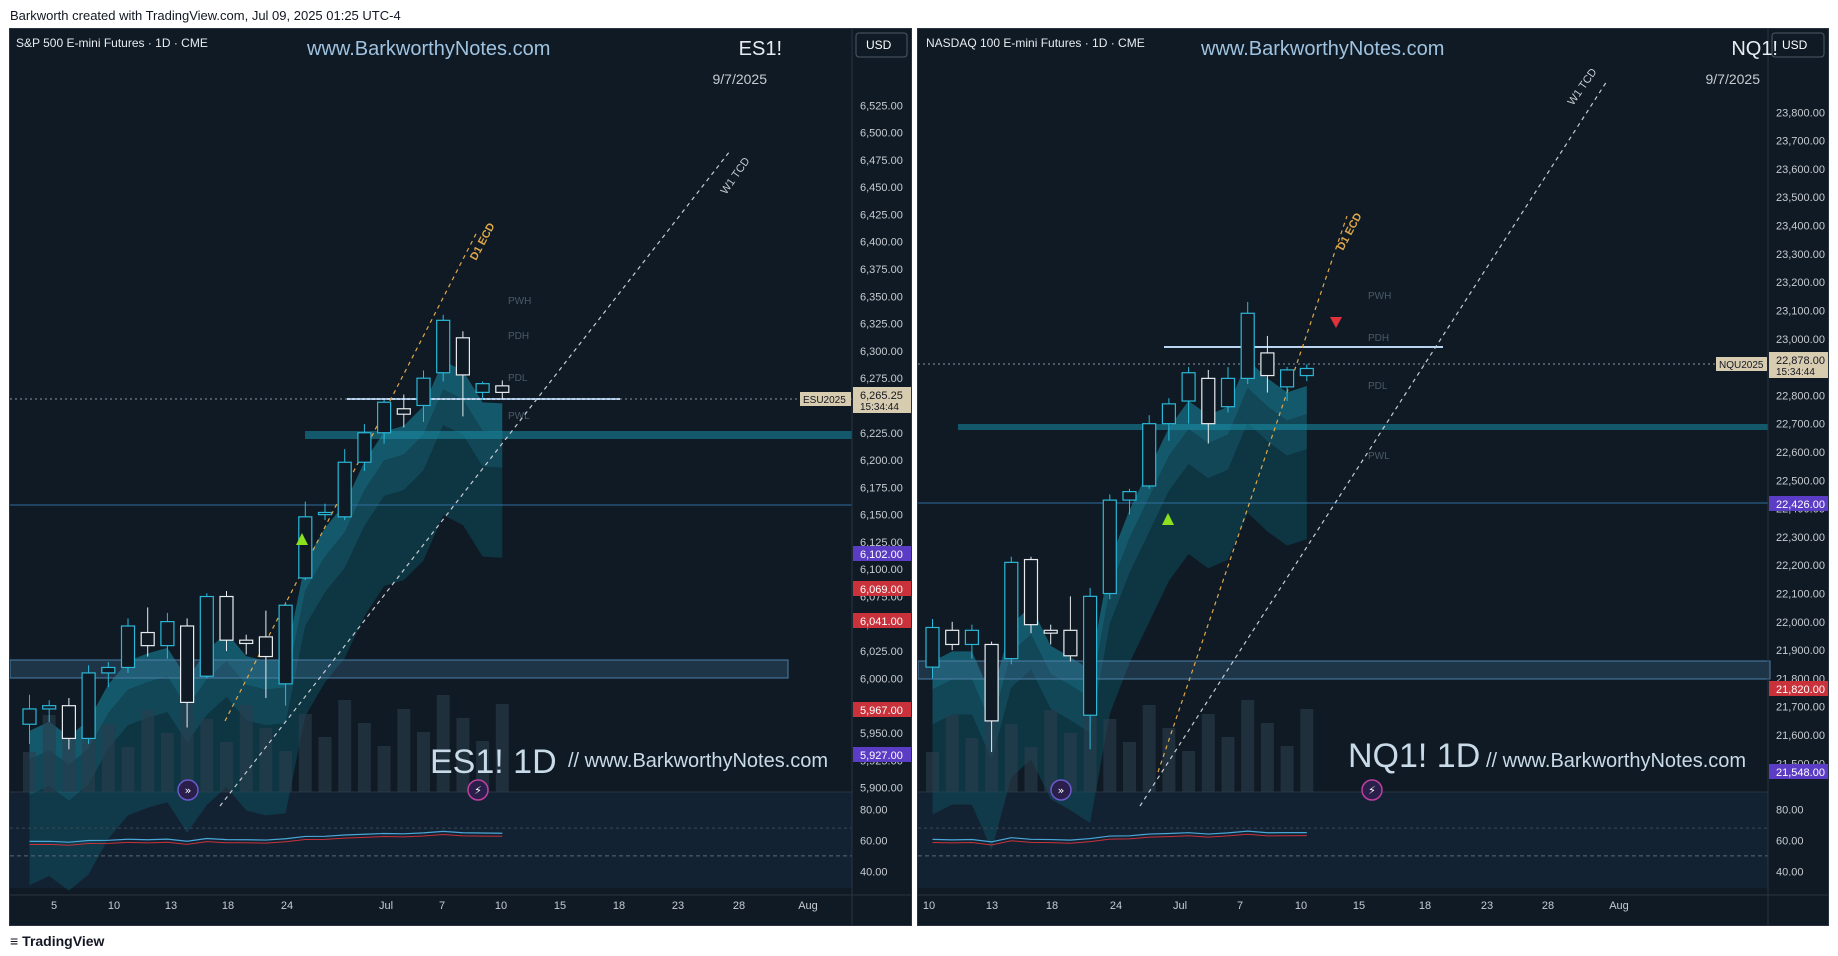  What do you see at coordinates (1795, 372) in the screenshot?
I see `countdown-value: 15:34:44` at bounding box center [1795, 372].